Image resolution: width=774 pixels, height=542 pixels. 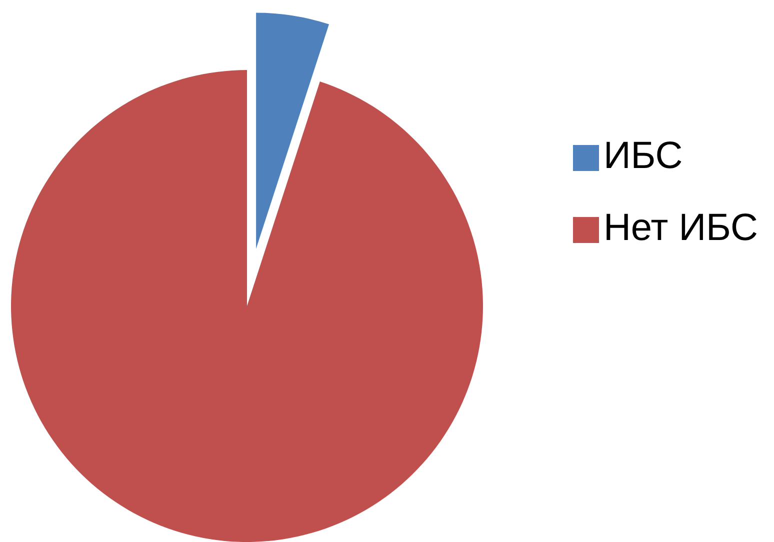 What do you see at coordinates (643, 156) in the screenshot?
I see `legend-label: ИБС` at bounding box center [643, 156].